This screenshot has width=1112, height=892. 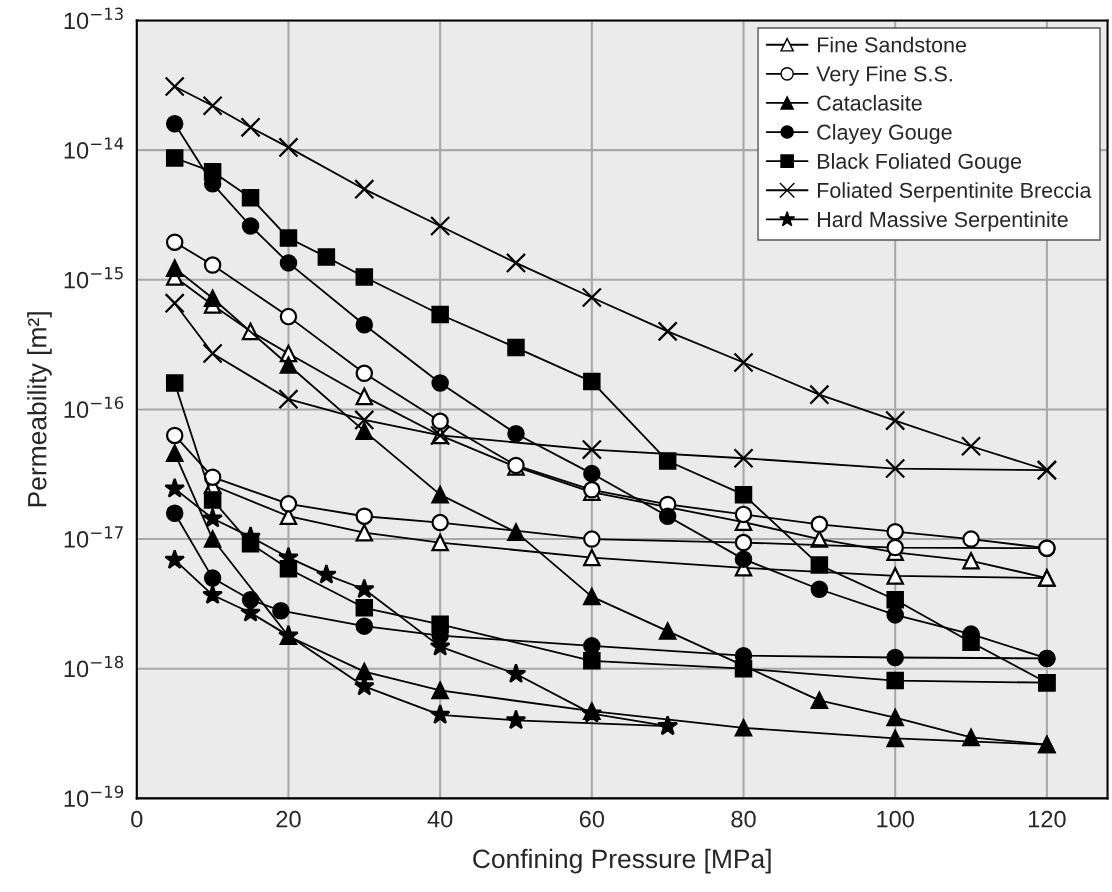 What do you see at coordinates (94, 666) in the screenshot?
I see `y-tick-label: 10$^{−18}$` at bounding box center [94, 666].